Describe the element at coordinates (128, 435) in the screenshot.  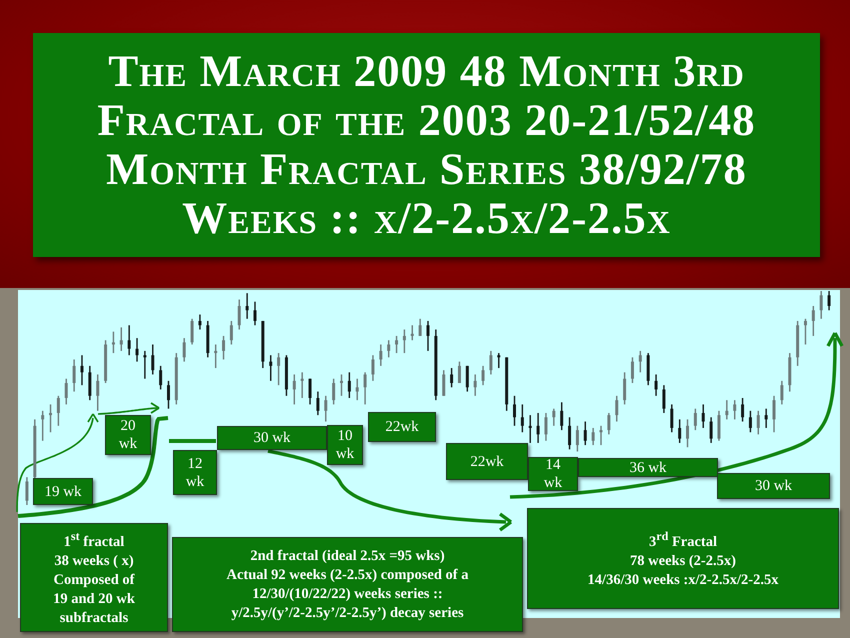
I see `annotation: 20 wk` at that location.